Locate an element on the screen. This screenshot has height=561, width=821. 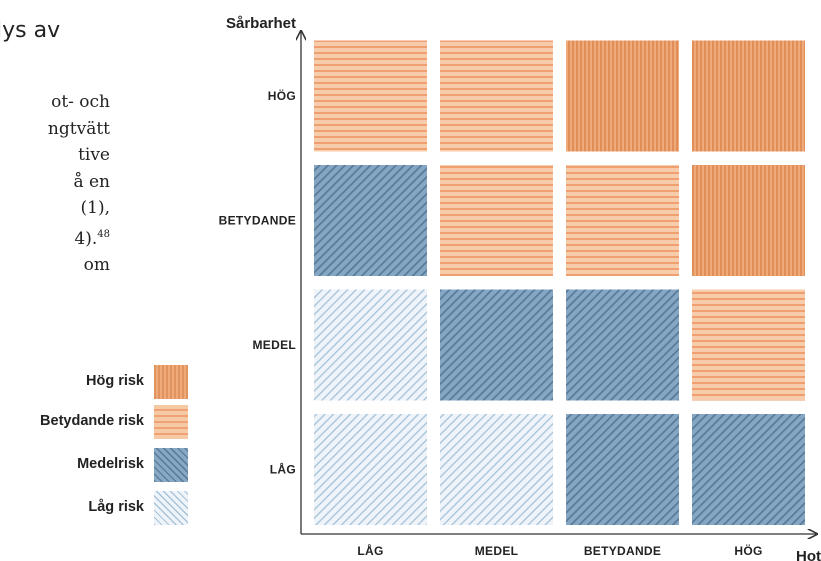
y-tick-labels: LÅG MEDEL BETYDANDE HÖG is located at coordinates (257, 282).